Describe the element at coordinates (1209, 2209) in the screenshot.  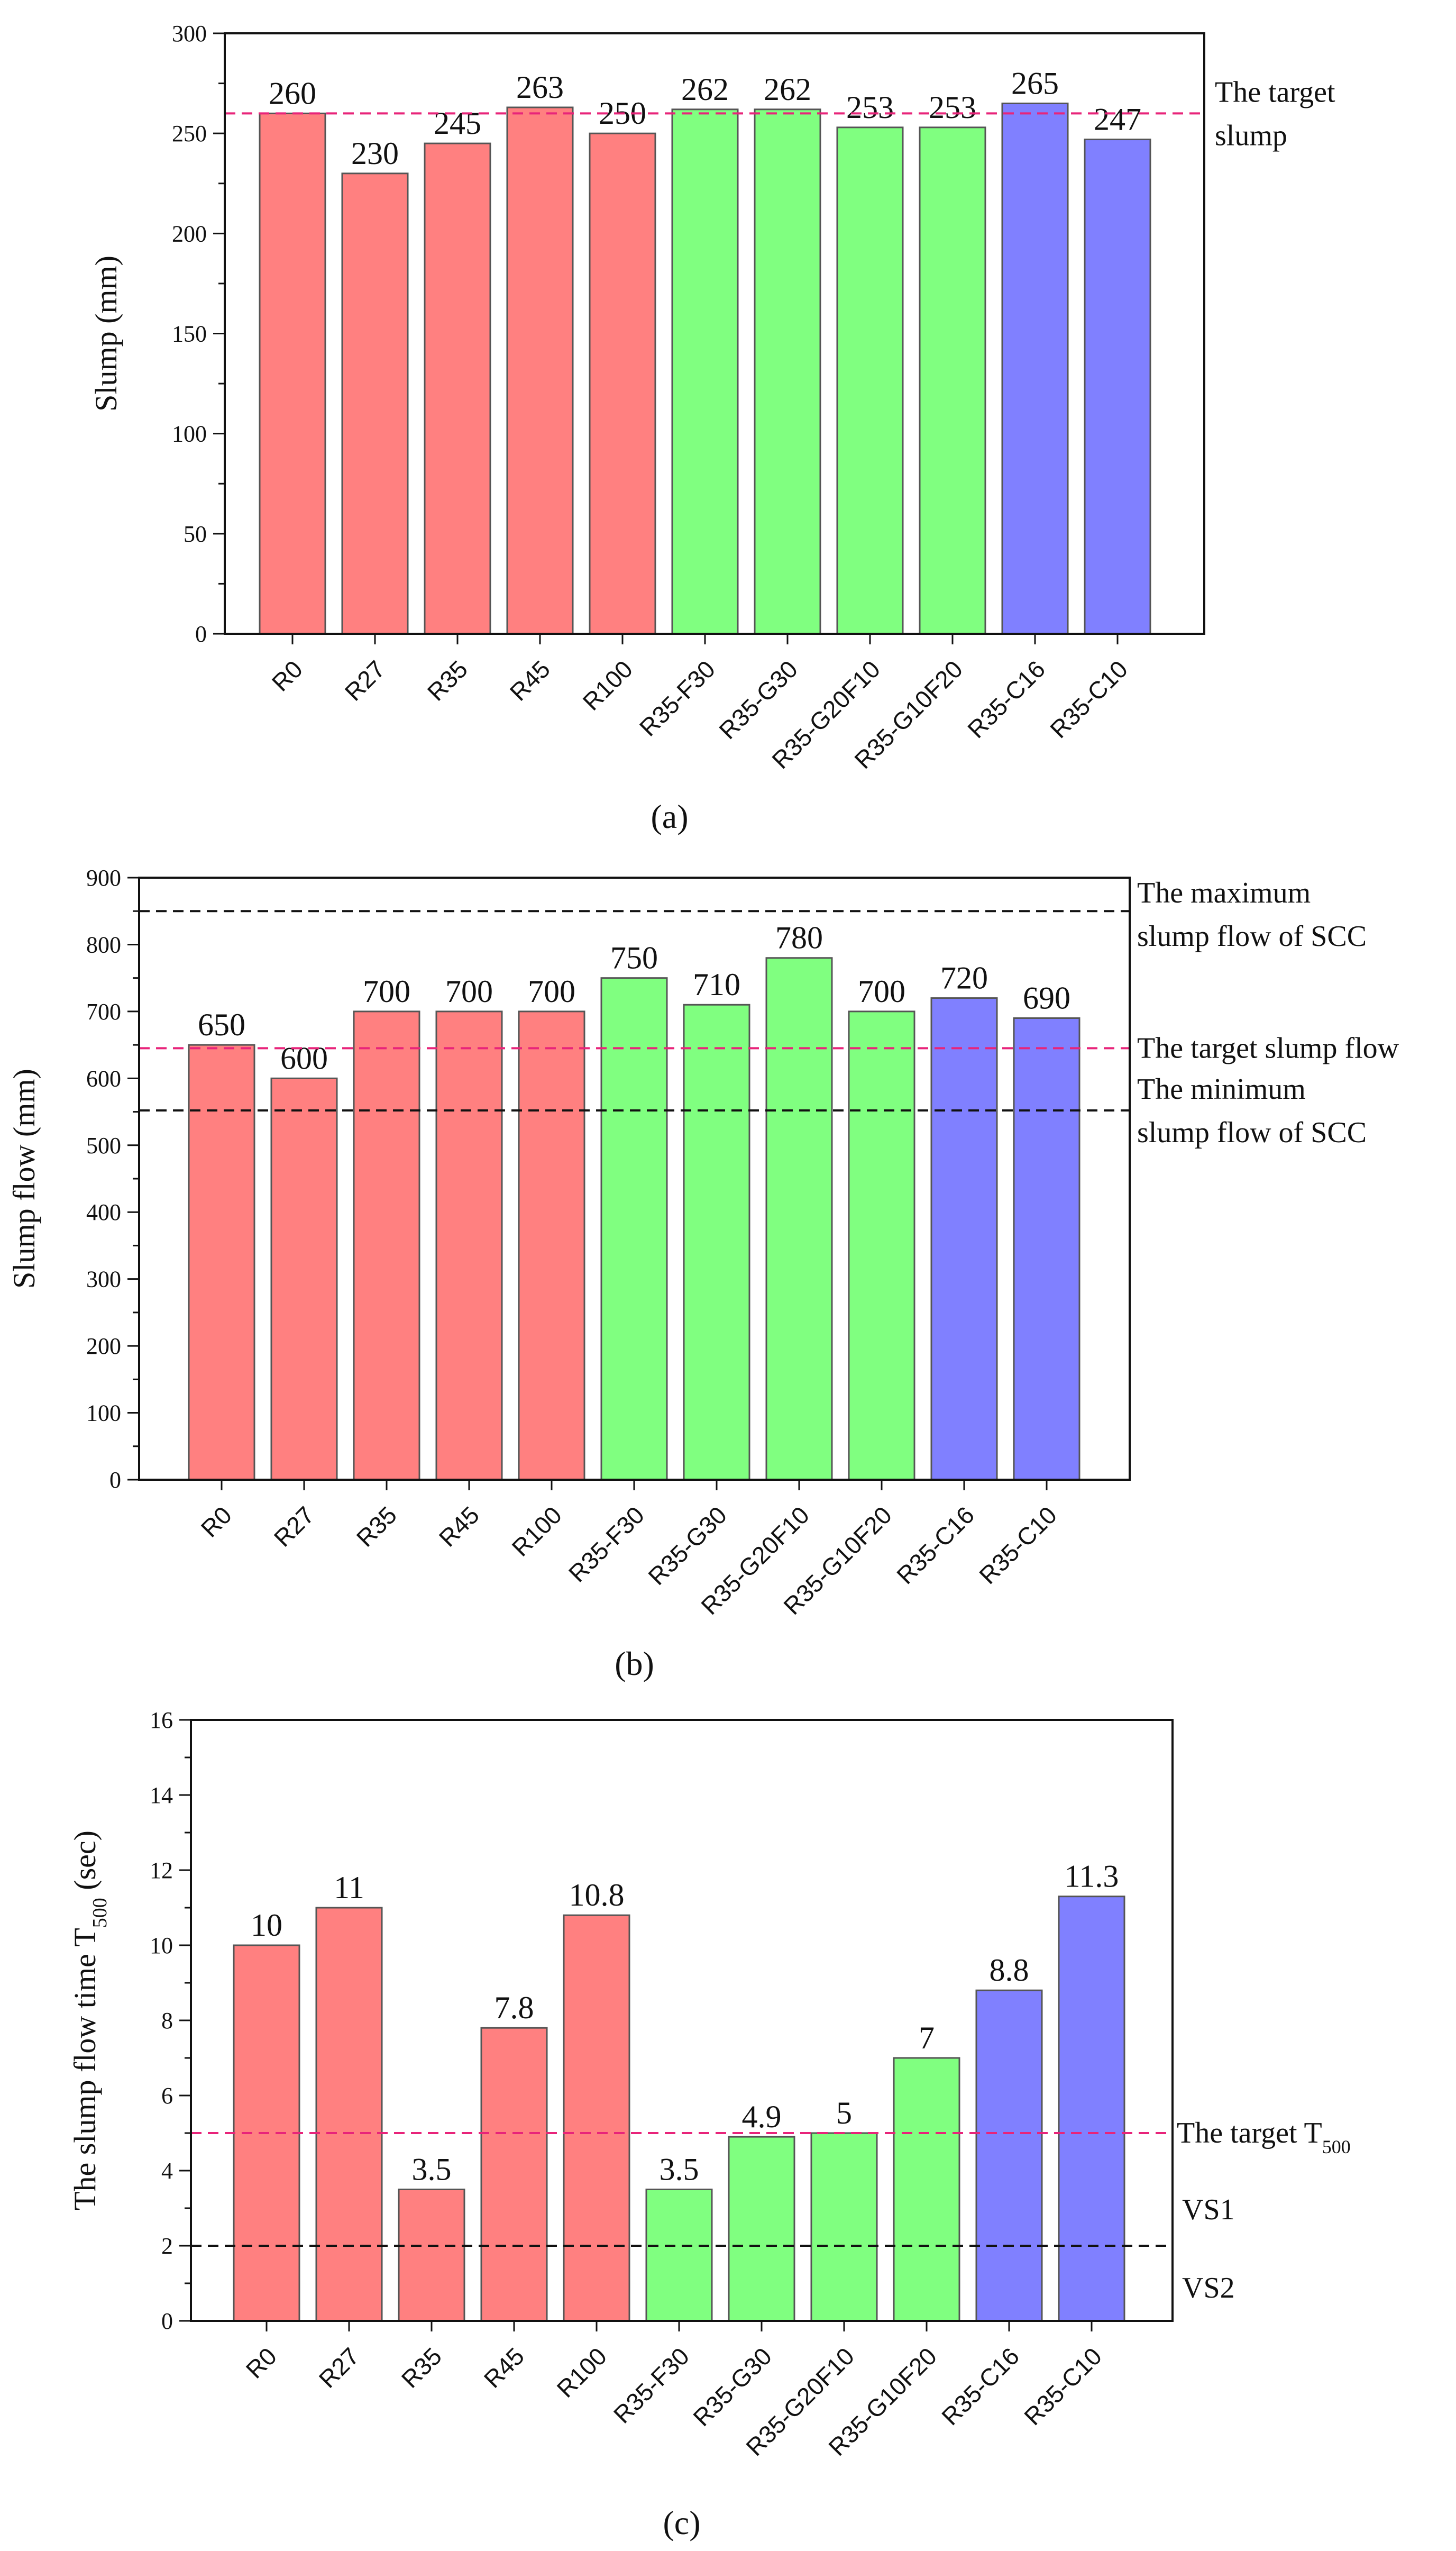
I see `region-label-vs1: VS1` at that location.